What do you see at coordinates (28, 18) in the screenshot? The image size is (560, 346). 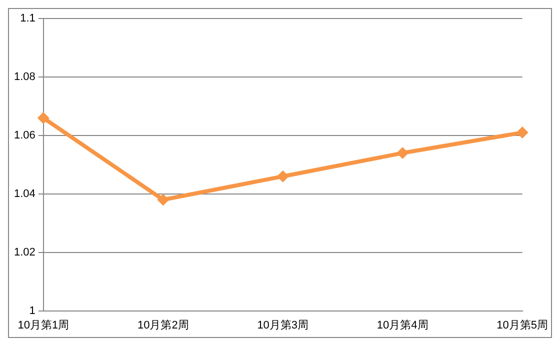 I see `y-tick-label: 1.1` at bounding box center [28, 18].